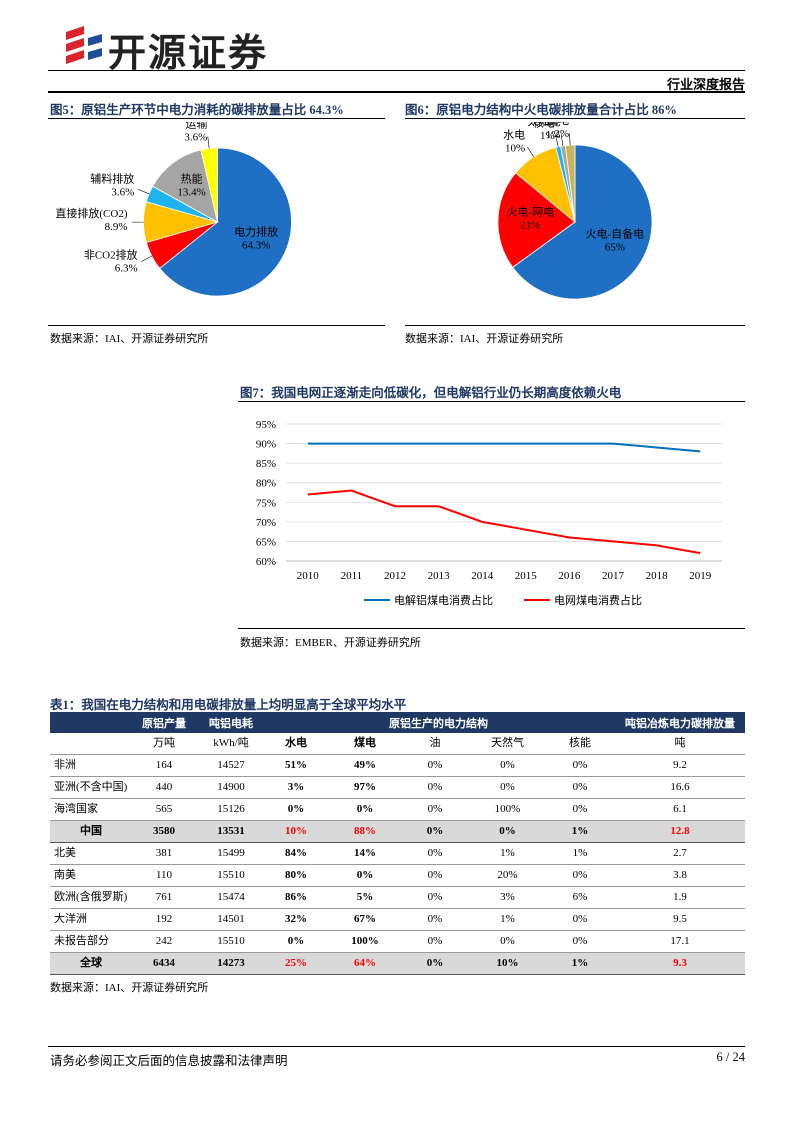 This screenshot has width=793, height=1122. Describe the element at coordinates (541, 110) in the screenshot. I see `figure-caption: 图6：原铝电力结构中火电碳排放量合计占比 86%` at that location.